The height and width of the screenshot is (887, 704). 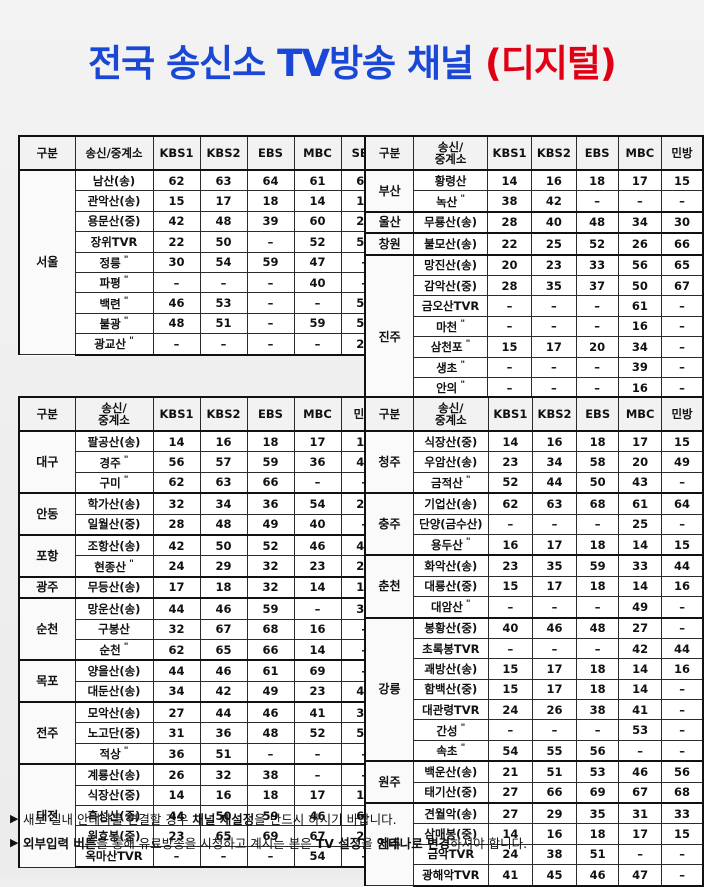 I want to click on table-row: 용두산 " 16 17 18 14 15, so click(x=534, y=544).